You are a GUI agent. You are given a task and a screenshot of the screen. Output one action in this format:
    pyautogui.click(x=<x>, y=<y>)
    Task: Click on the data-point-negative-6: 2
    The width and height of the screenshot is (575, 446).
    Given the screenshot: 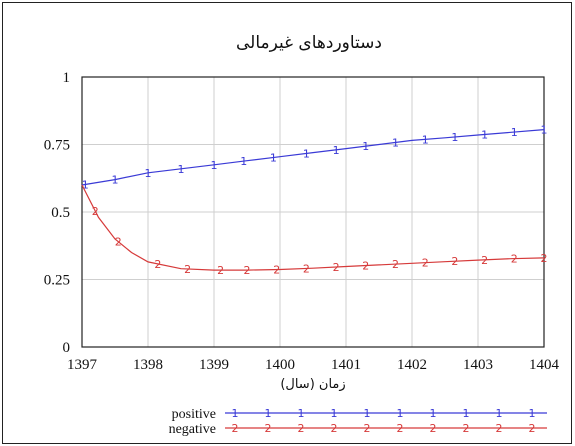 What is the action you would take?
    pyautogui.click(x=276, y=270)
    